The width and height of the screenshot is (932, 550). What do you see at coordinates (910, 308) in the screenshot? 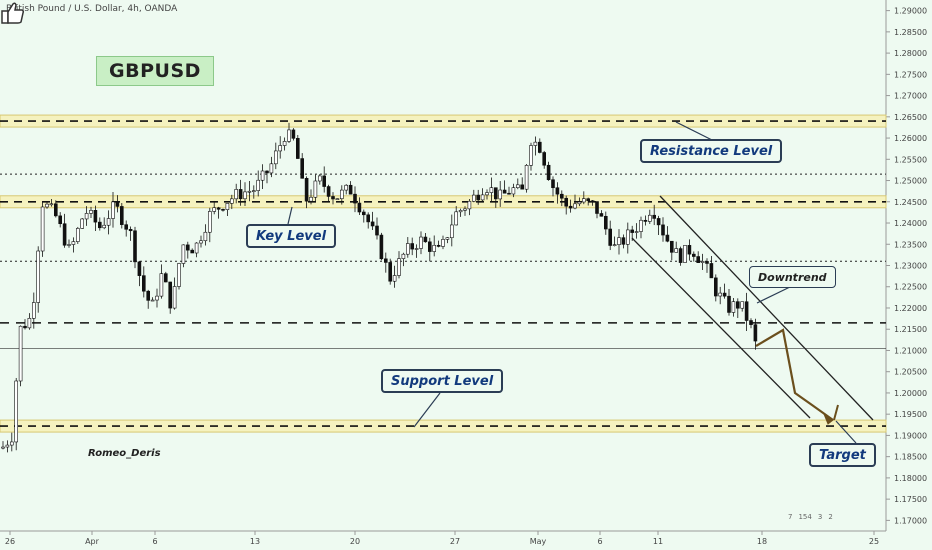
I see `y-tick-label-14: 1.22000` at bounding box center [910, 308].